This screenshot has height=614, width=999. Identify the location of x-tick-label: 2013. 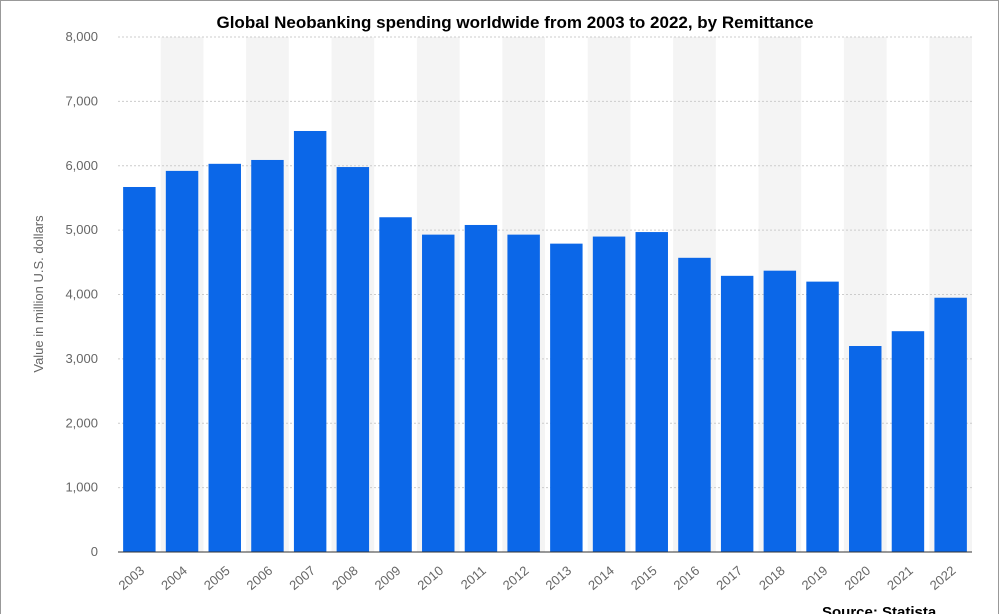
(558, 578).